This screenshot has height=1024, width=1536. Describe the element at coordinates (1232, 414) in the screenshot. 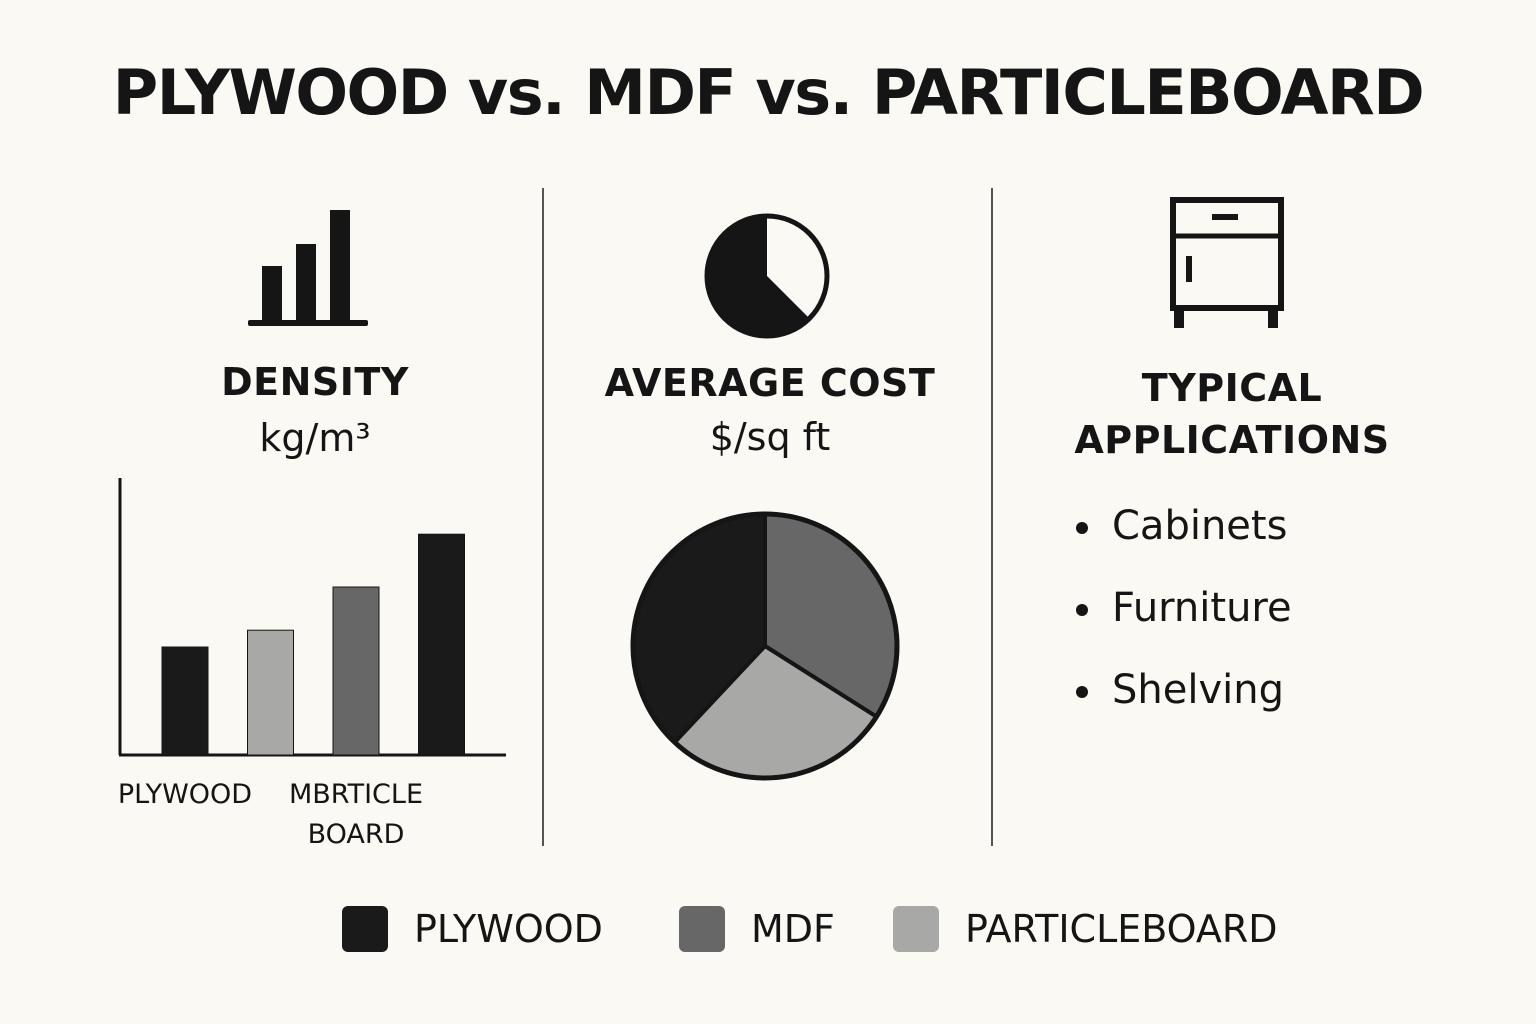

I see `applications-heading: TYPICAL APPLICATIONS` at that location.